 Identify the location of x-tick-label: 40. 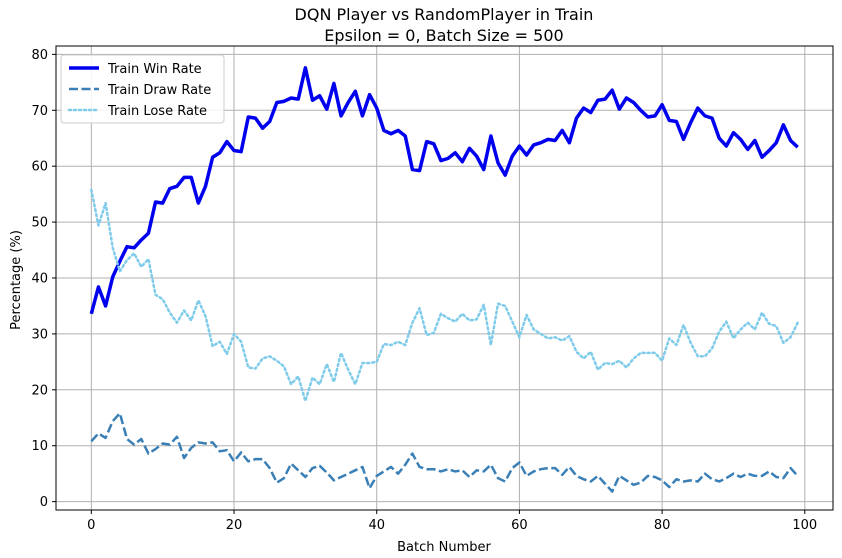
(376, 525).